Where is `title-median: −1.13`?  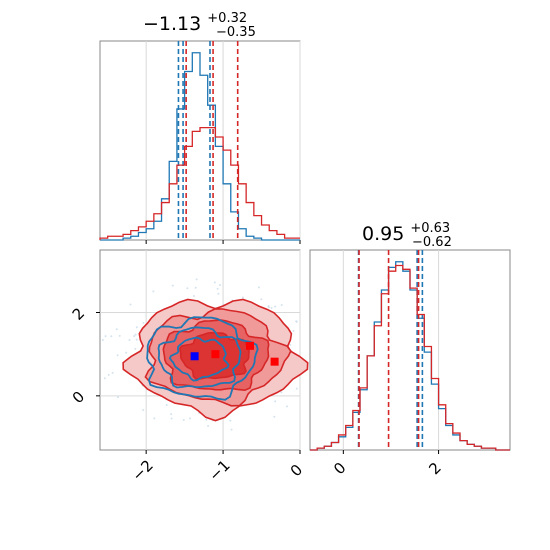 title-median: −1.13 is located at coordinates (172, 24).